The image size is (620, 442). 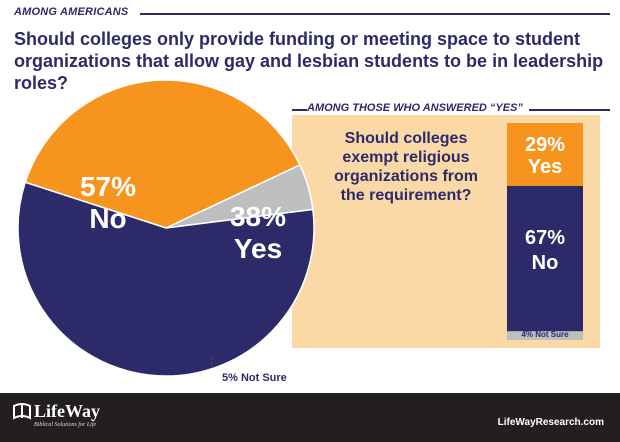 What do you see at coordinates (418, 108) in the screenshot?
I see `subpanel-label: AMONG THOSE WHO ANSWERED “YES”` at bounding box center [418, 108].